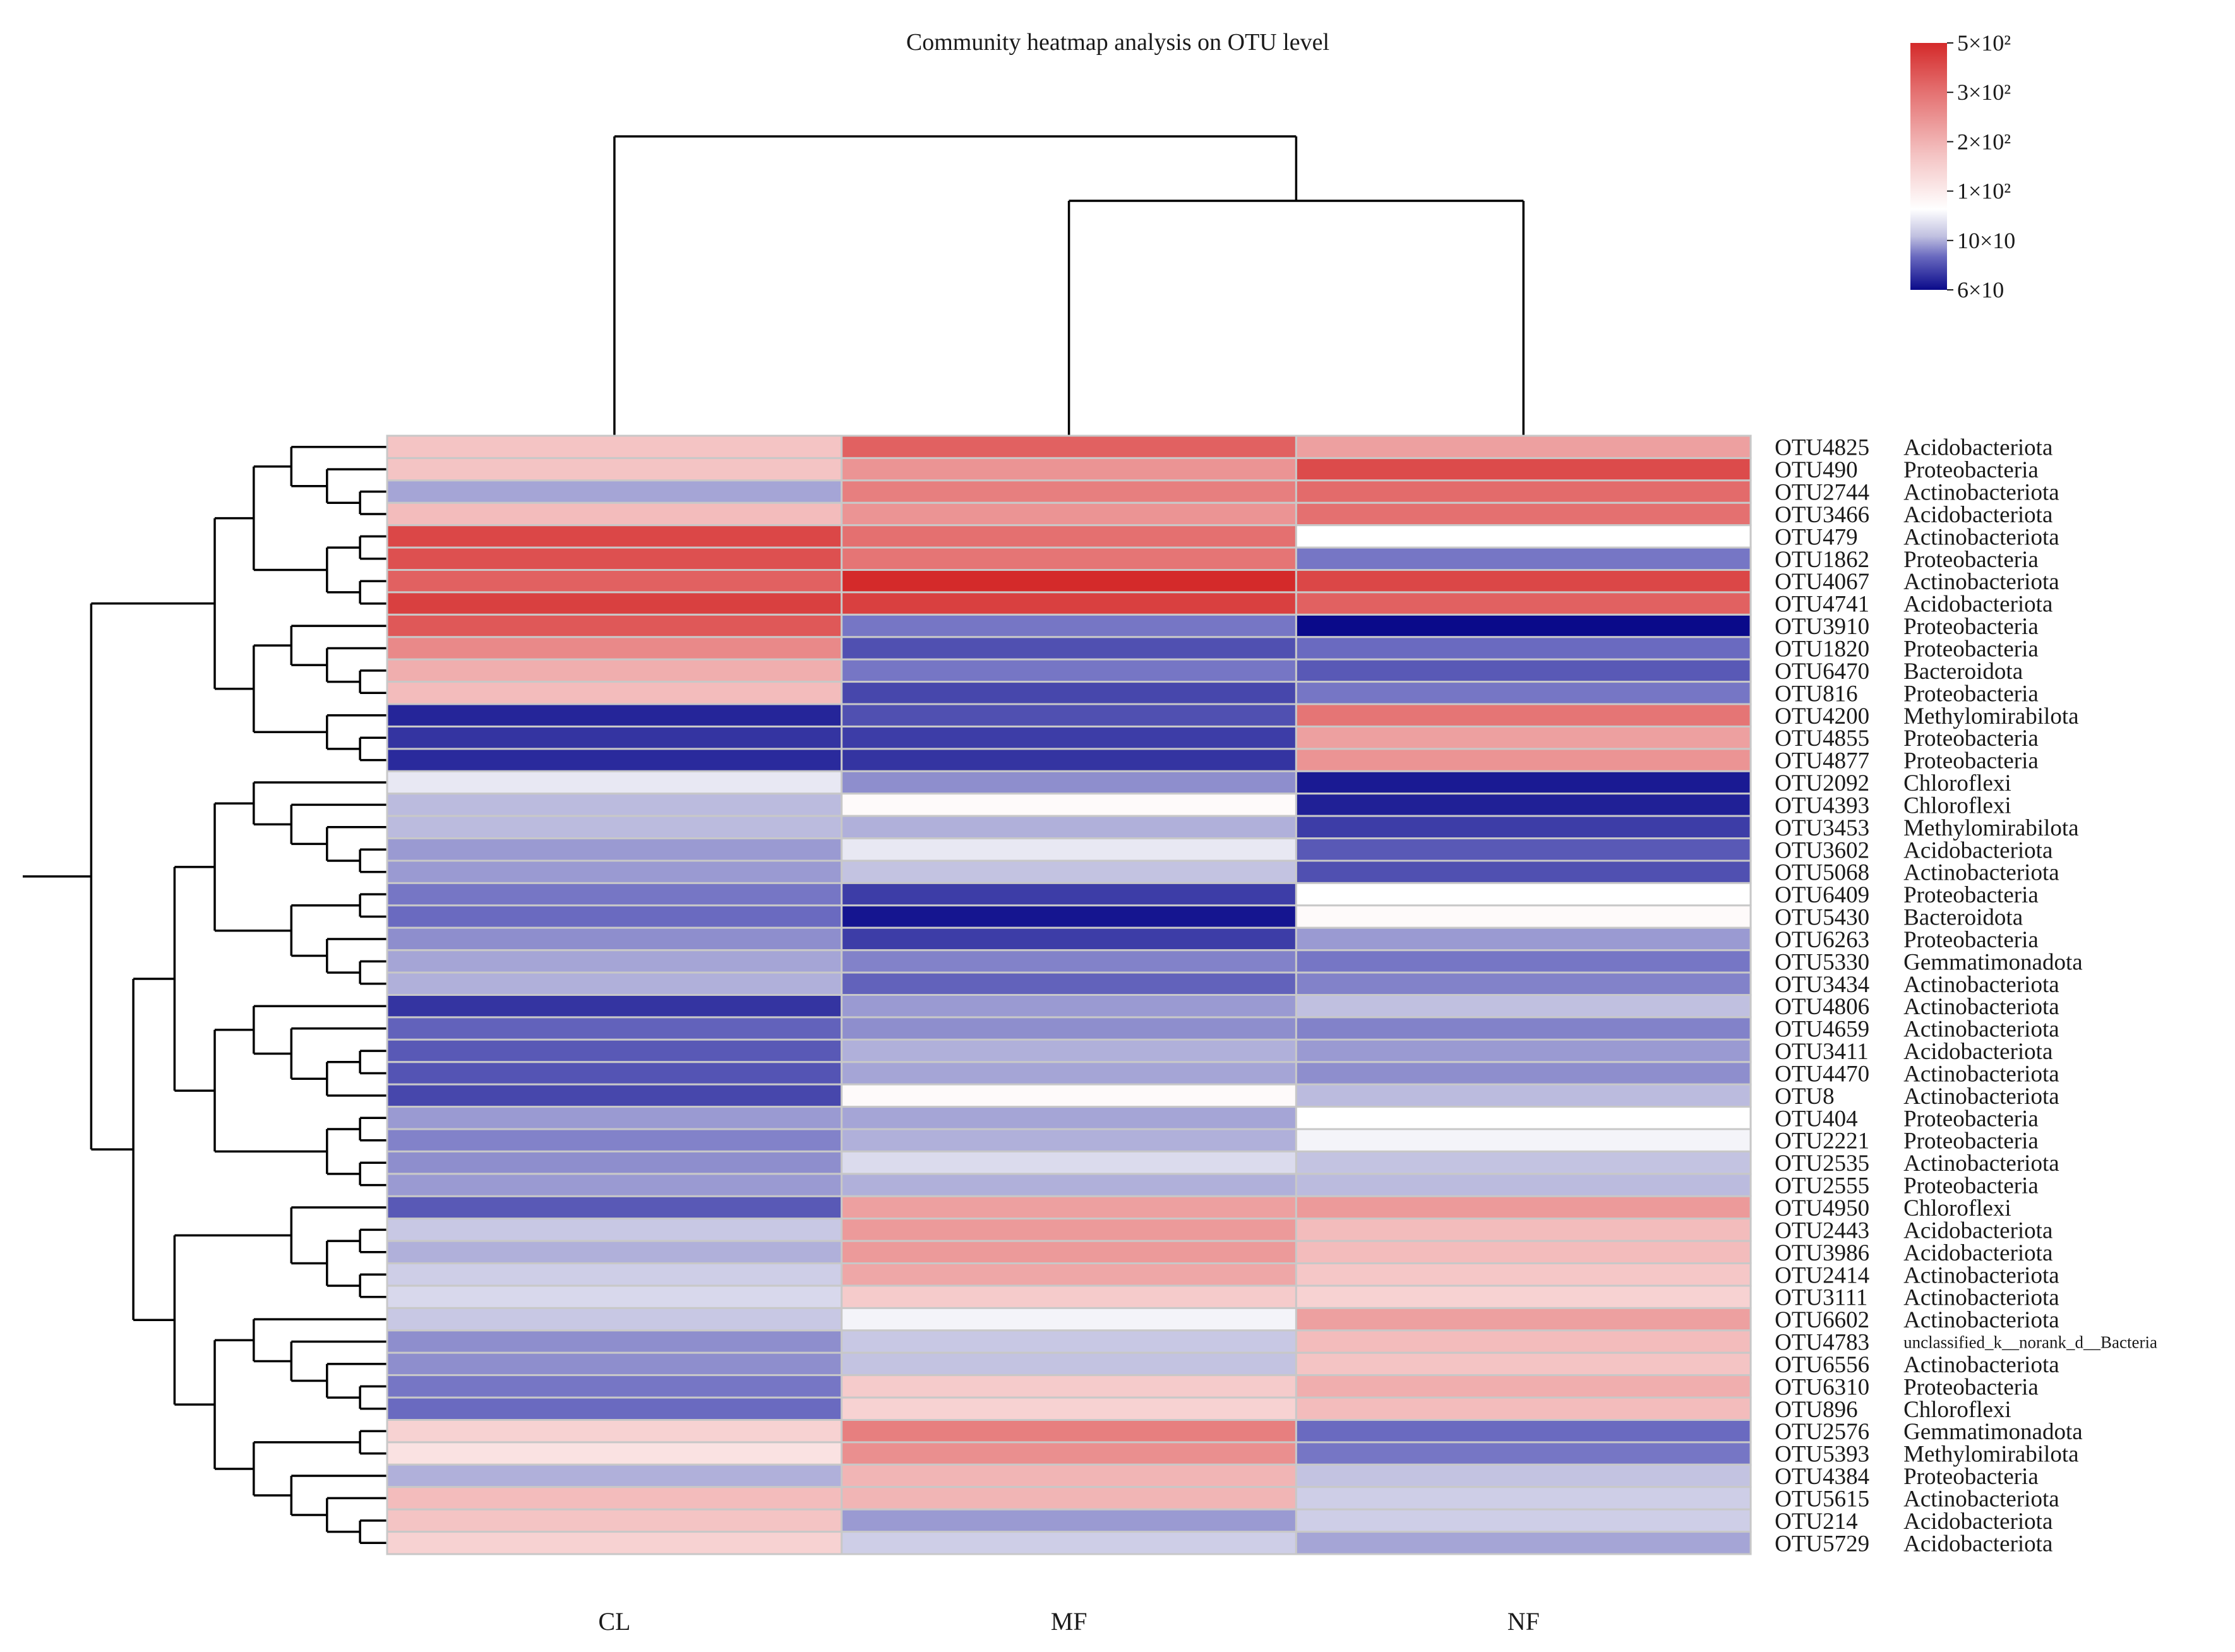  Describe the element at coordinates (1822, 1455) in the screenshot. I see `row-label-otu: OTU5393` at that location.